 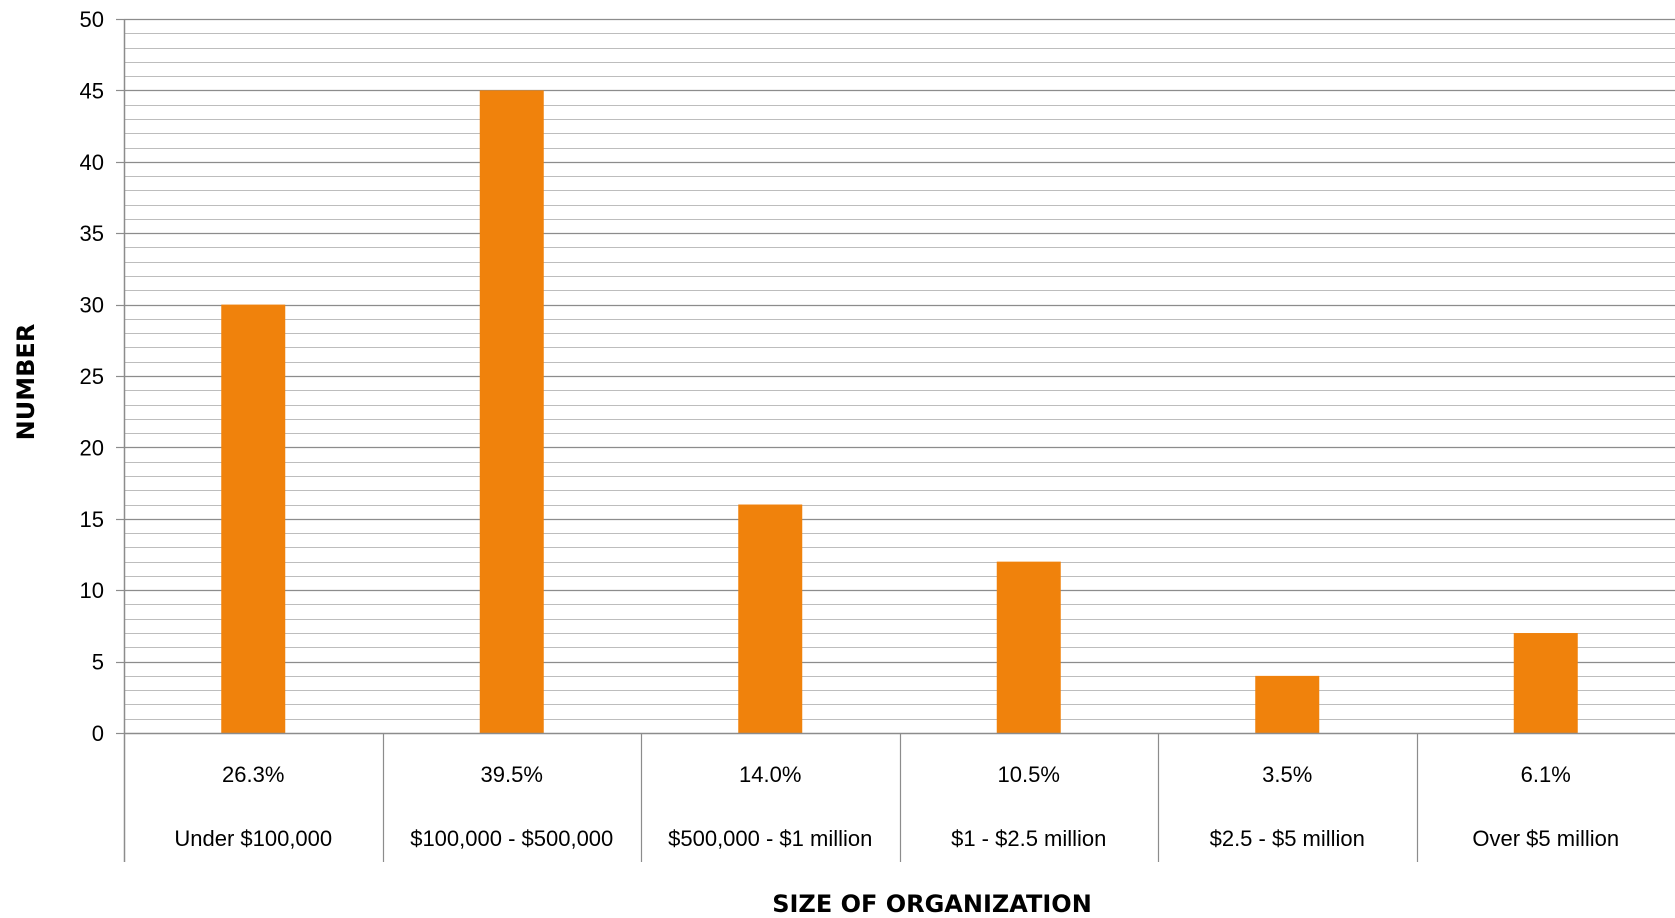 I want to click on percent-label: 10.5%, so click(x=1029, y=774).